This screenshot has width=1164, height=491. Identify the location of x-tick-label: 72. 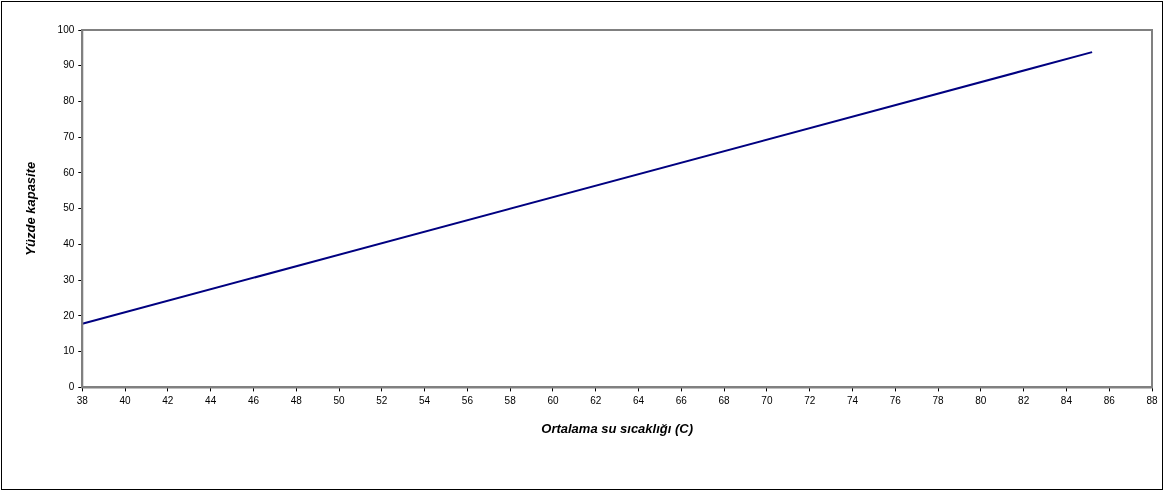
(810, 401).